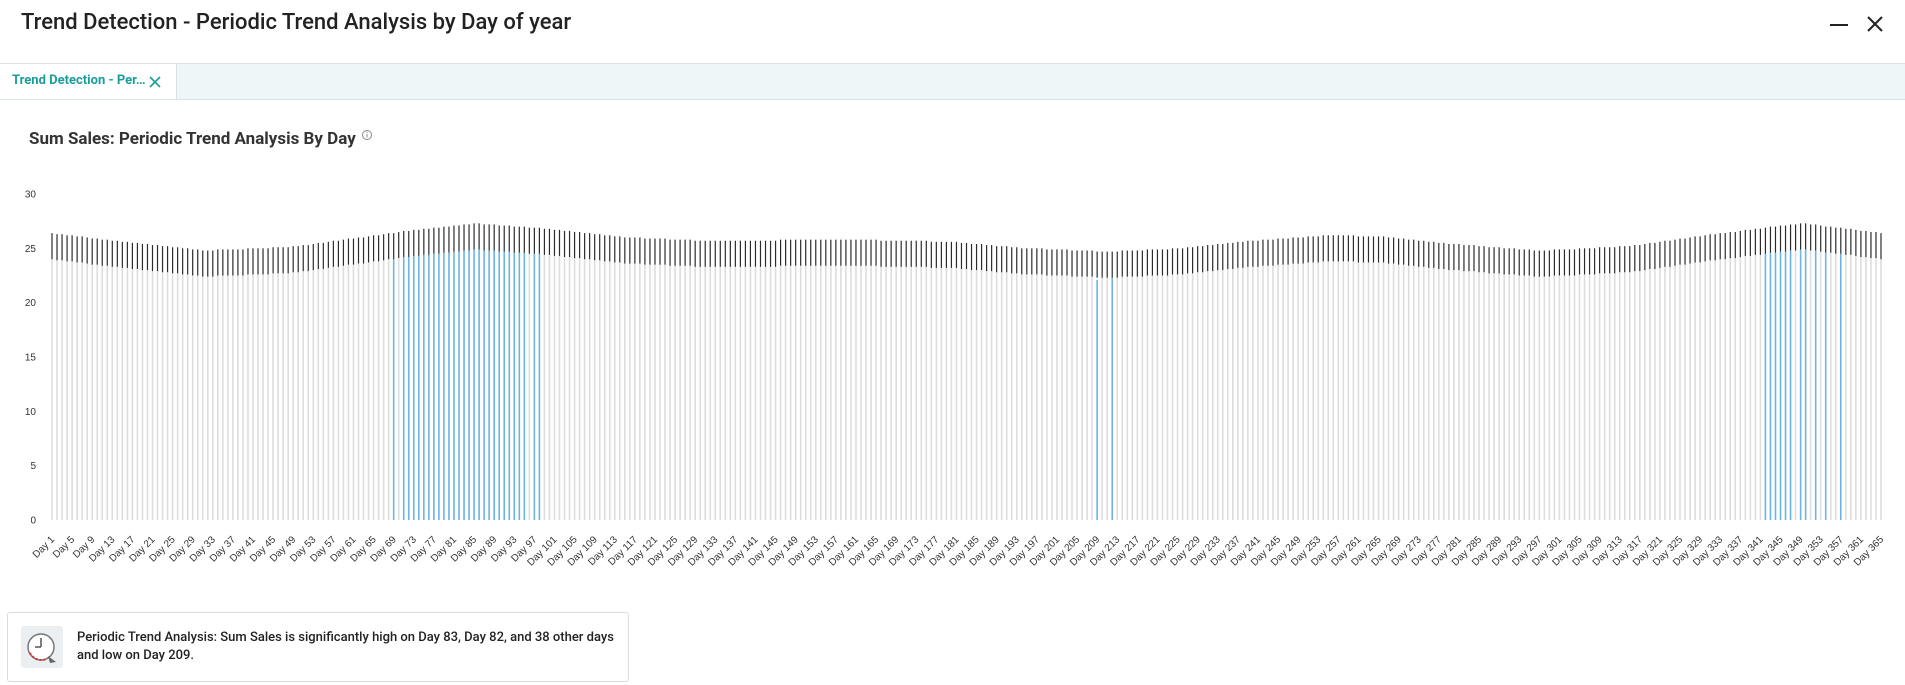 Image resolution: width=1905 pixels, height=685 pixels. I want to click on tab-close, so click(155, 82).